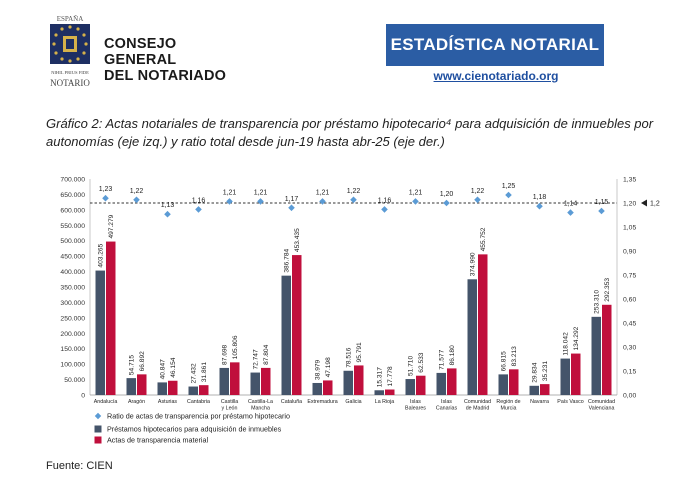 The width and height of the screenshot is (700, 487). I want to click on cgn-line2: DEL NOTARIADO, so click(165, 76).